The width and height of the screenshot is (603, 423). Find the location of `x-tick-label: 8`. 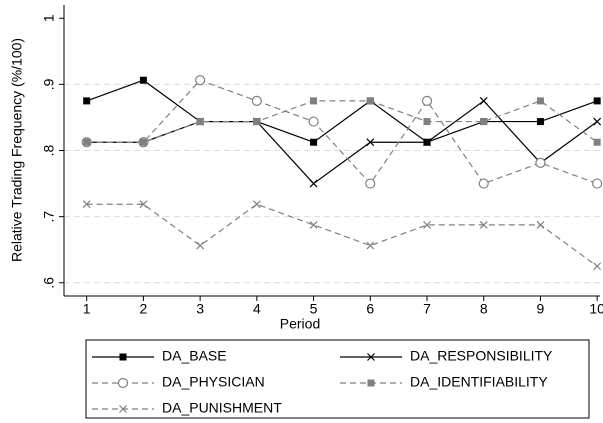

x-tick-label: 8 is located at coordinates (484, 309).